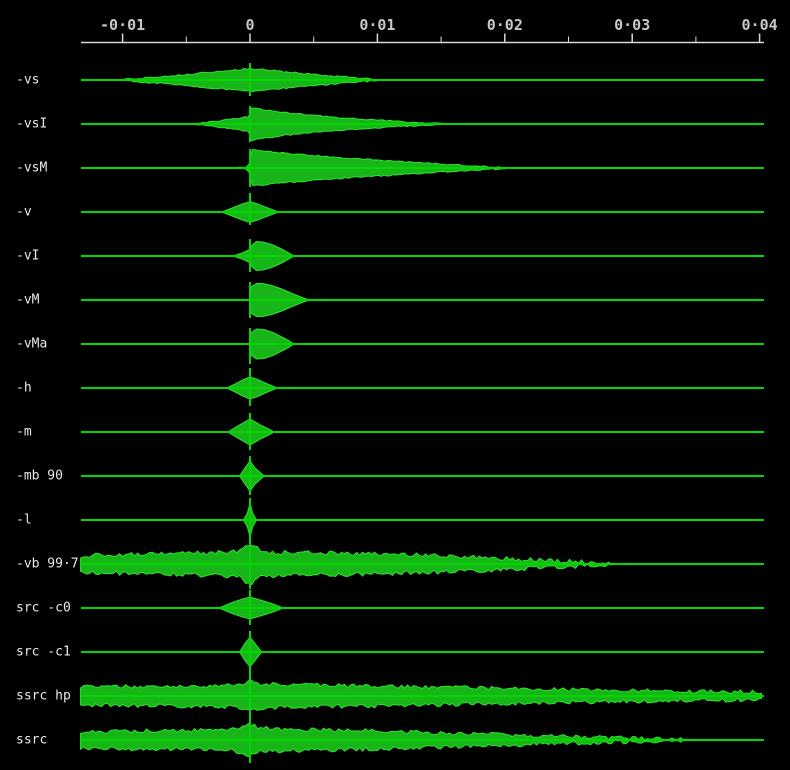 This screenshot has width=790, height=770. Describe the element at coordinates (122, 25) in the screenshot. I see `x-tick-label: -0·01` at that location.